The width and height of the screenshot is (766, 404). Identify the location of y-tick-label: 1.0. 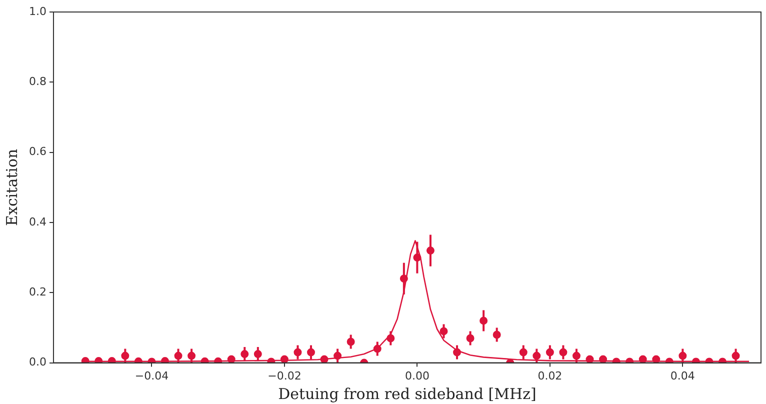
(37, 11).